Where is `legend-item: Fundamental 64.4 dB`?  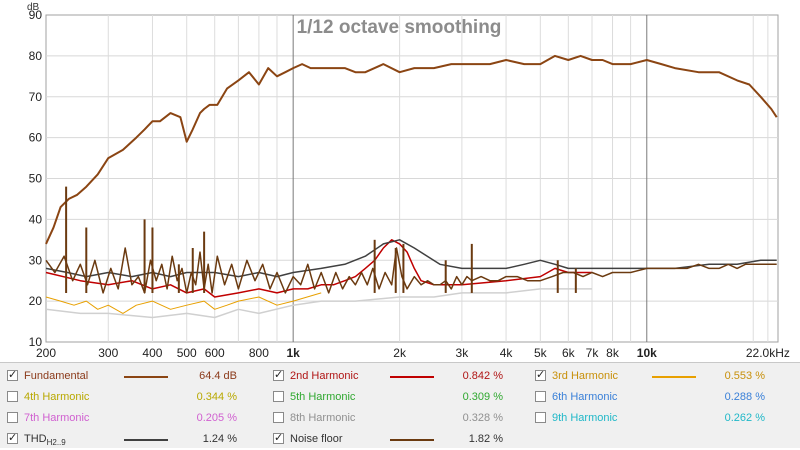 legend-item: Fundamental 64.4 dB is located at coordinates (127, 377).